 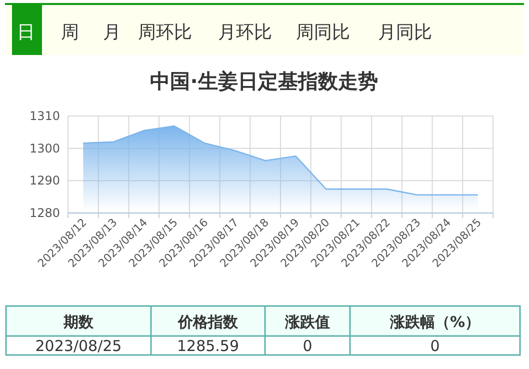 I want to click on text: 月环比, so click(x=245, y=32).